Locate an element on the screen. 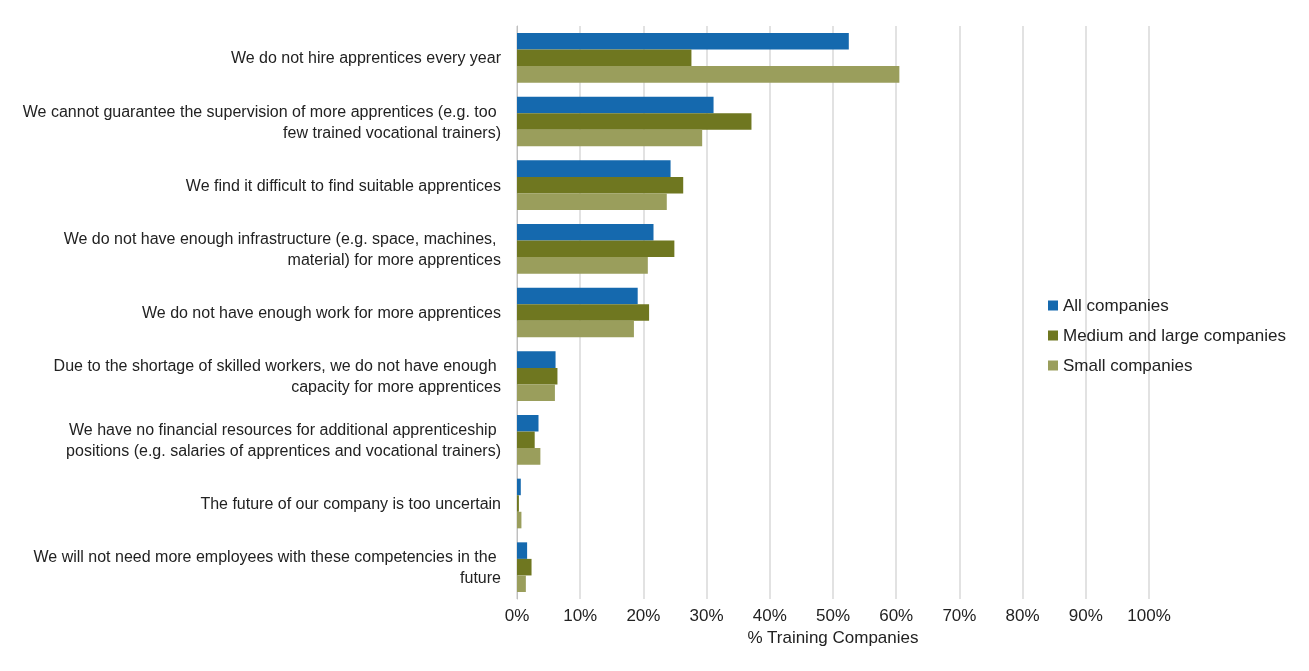 Image resolution: width=1309 pixels, height=671 pixels. y-tick-label: We will not need more employees with these competencies in the future is located at coordinates (267, 567).